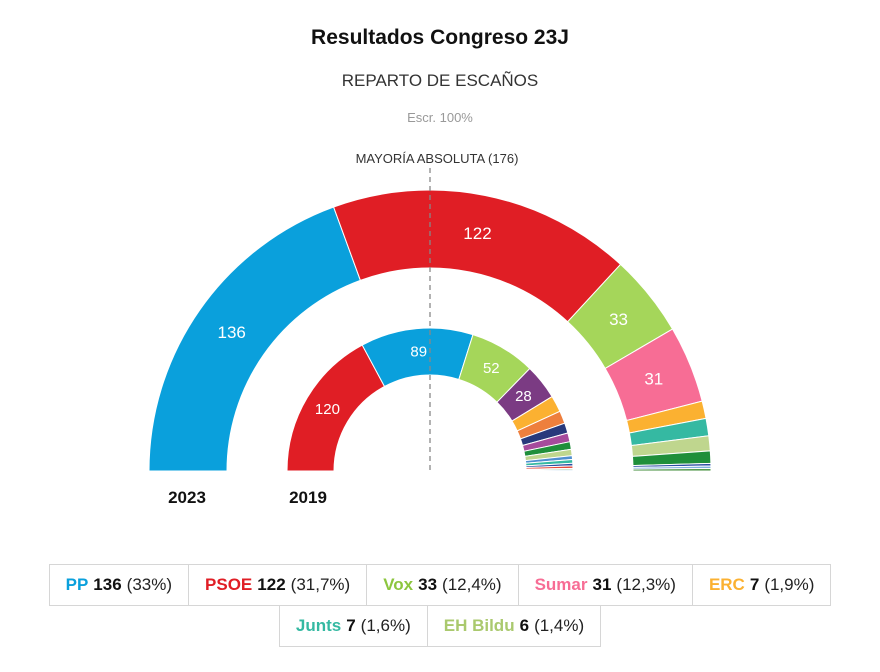  What do you see at coordinates (559, 625) in the screenshot?
I see `legend-pct: (1,4%)` at bounding box center [559, 625].